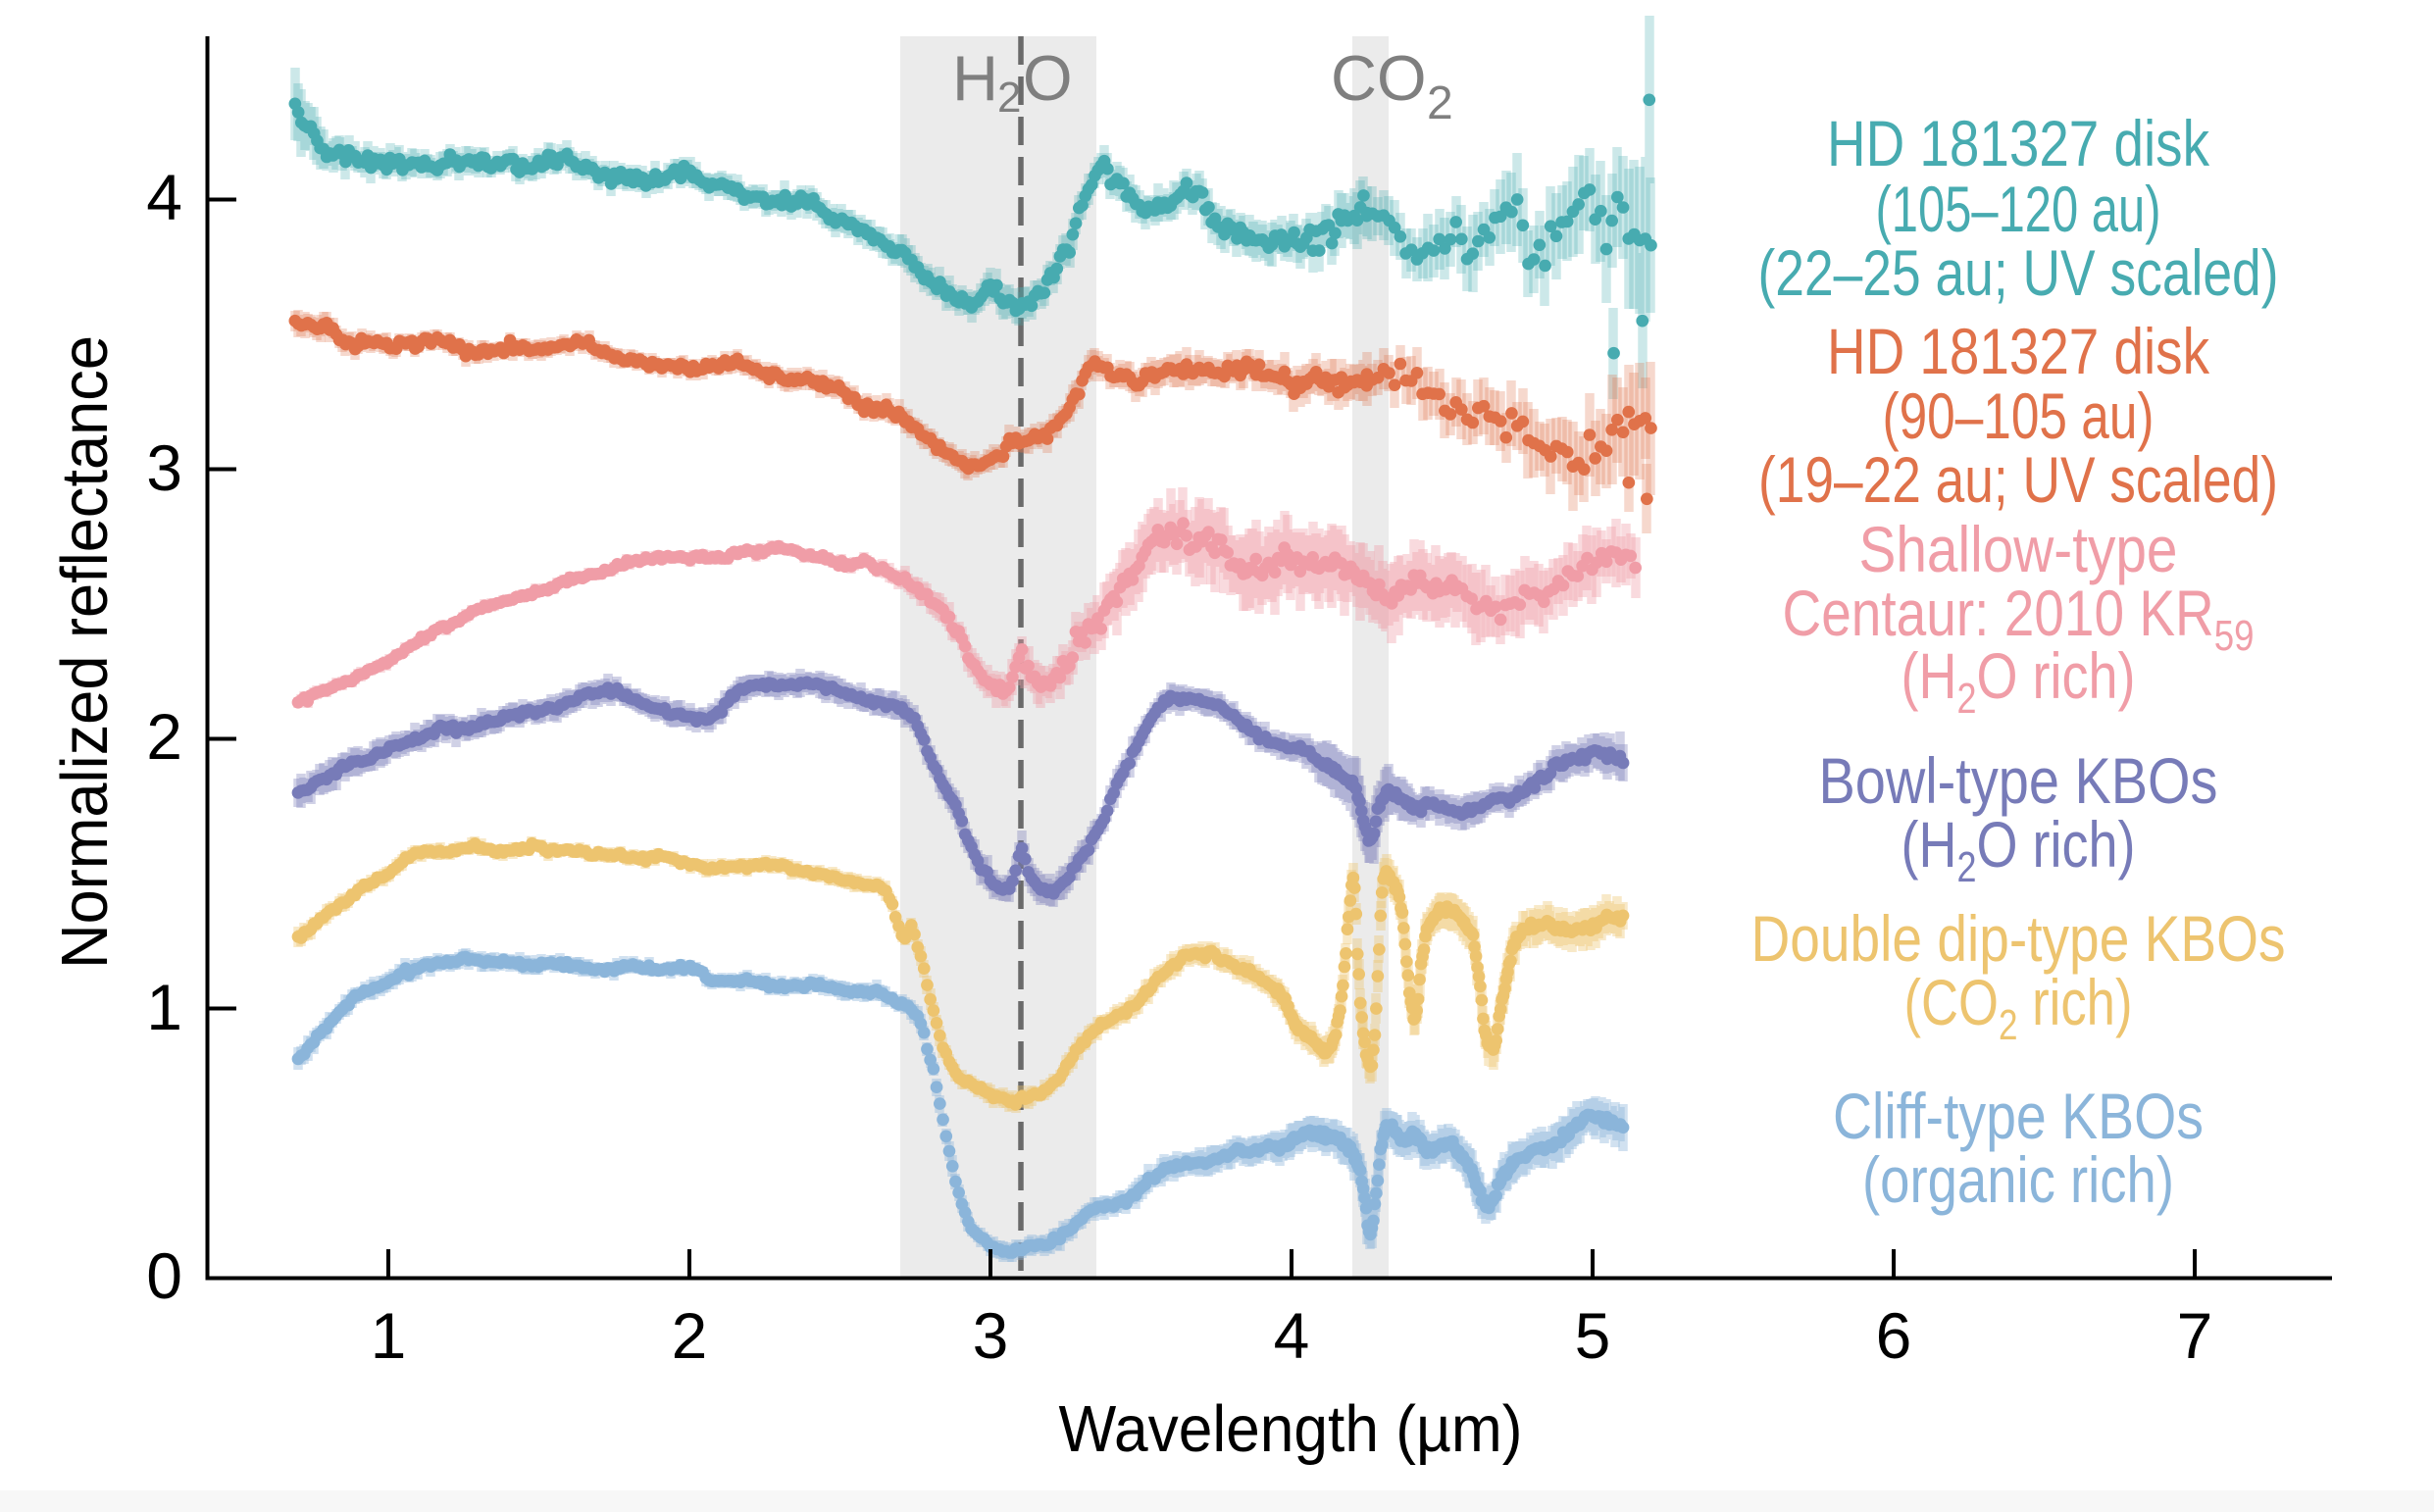 The width and height of the screenshot is (2434, 1512). I want to click on svg-text: (105–120 au), so click(2018, 209).